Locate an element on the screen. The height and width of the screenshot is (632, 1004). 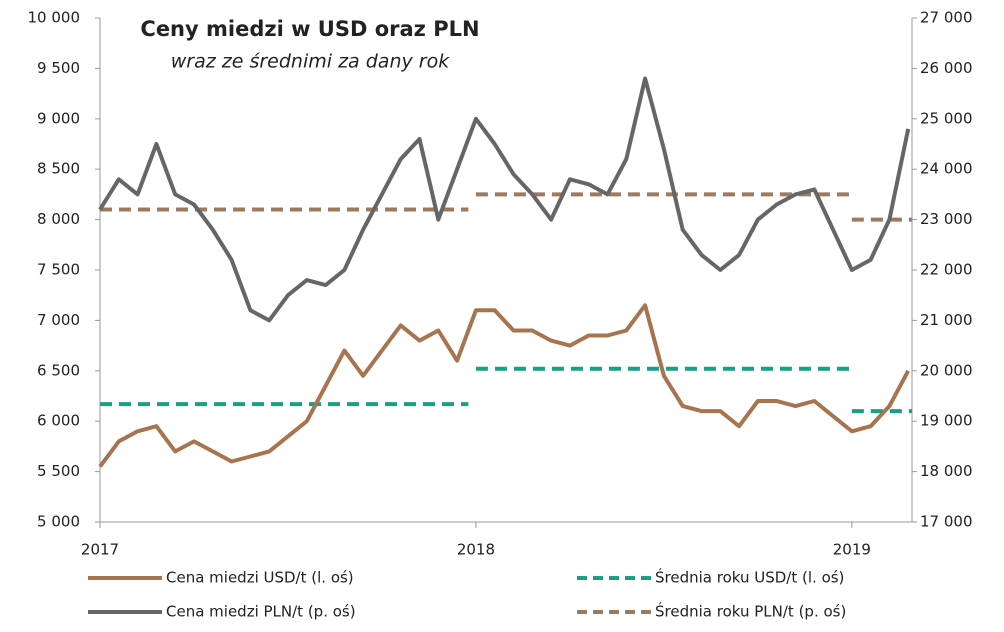
y-tick-label: 8 000 is located at coordinates (58, 219).